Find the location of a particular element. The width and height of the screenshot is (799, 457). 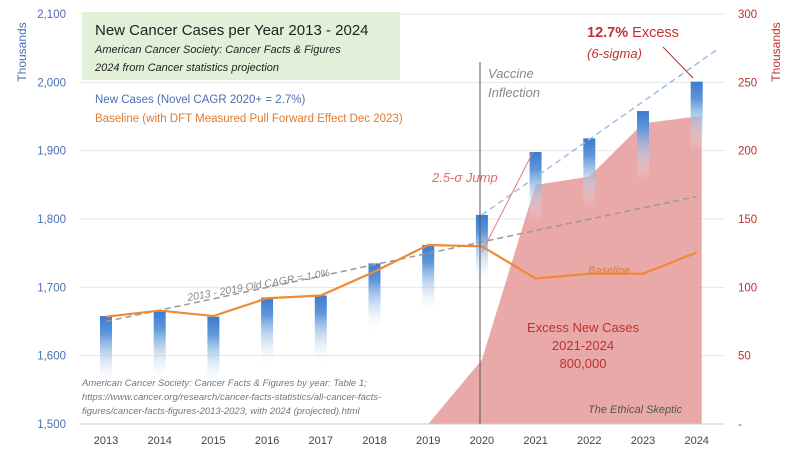

left-tick-label: 1,800 is located at coordinates (51, 220).